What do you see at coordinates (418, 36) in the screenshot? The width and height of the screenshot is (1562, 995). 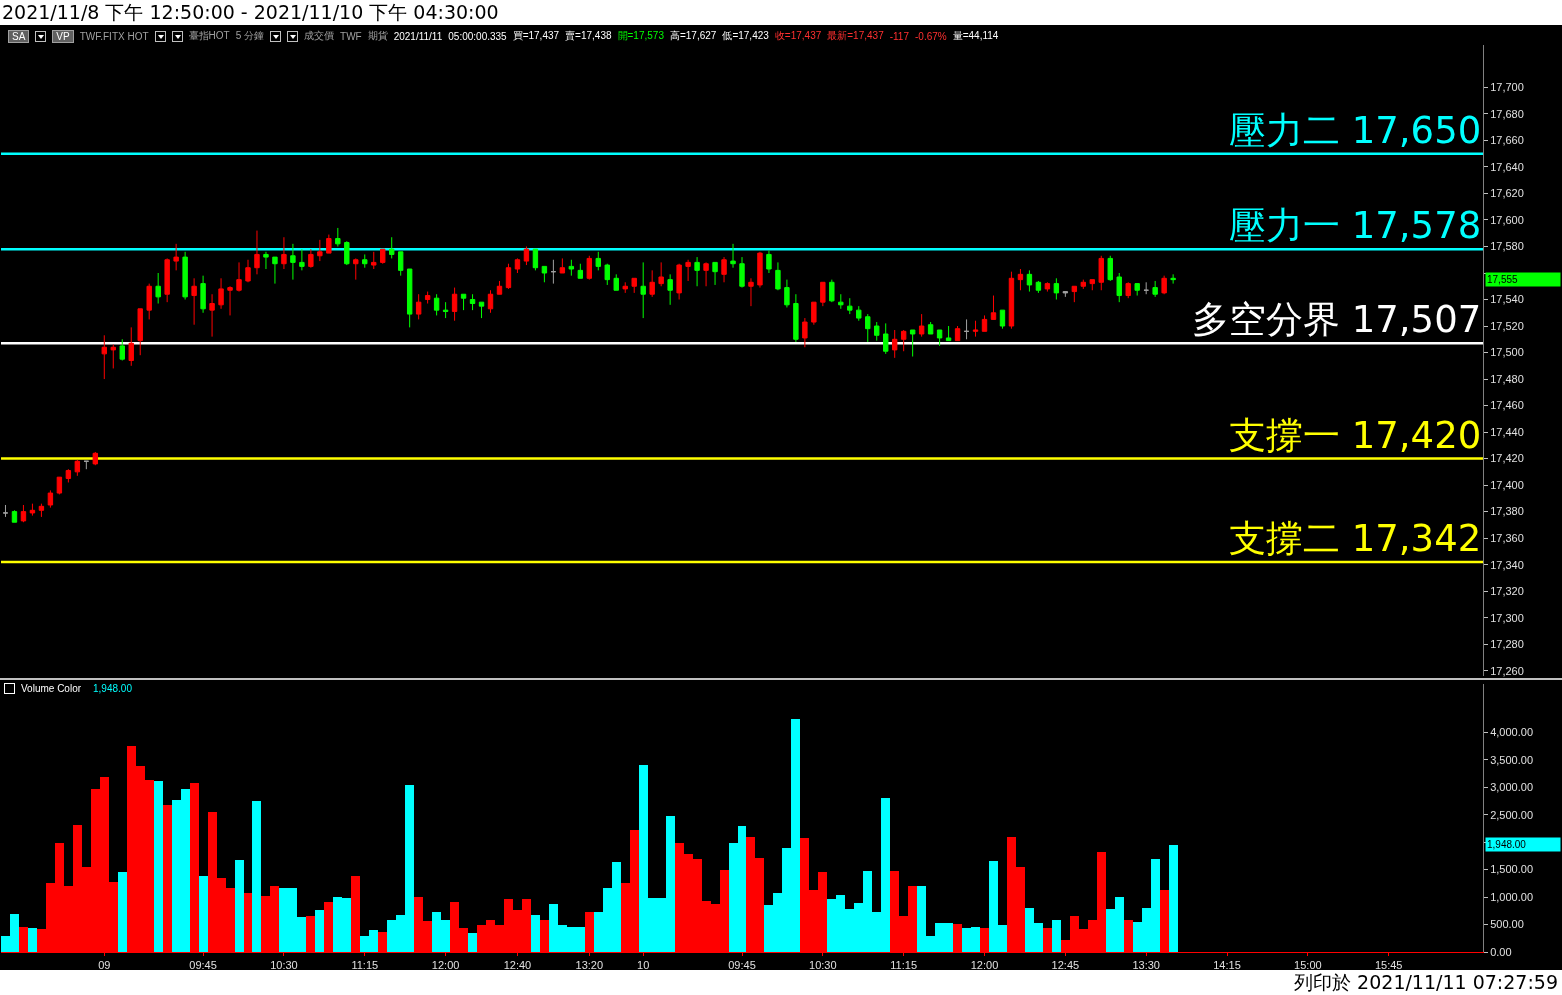 I see `text: 2021/11/11` at bounding box center [418, 36].